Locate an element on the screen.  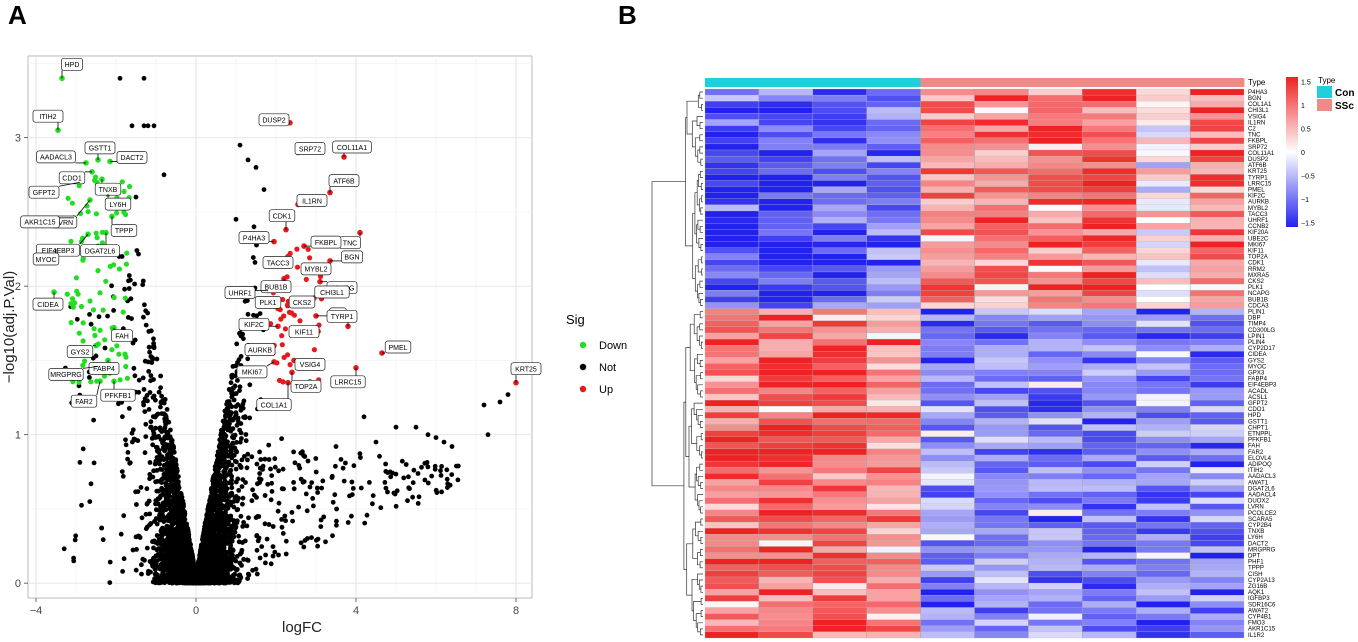
x-axis-title: logFC is located at coordinates (302, 627).